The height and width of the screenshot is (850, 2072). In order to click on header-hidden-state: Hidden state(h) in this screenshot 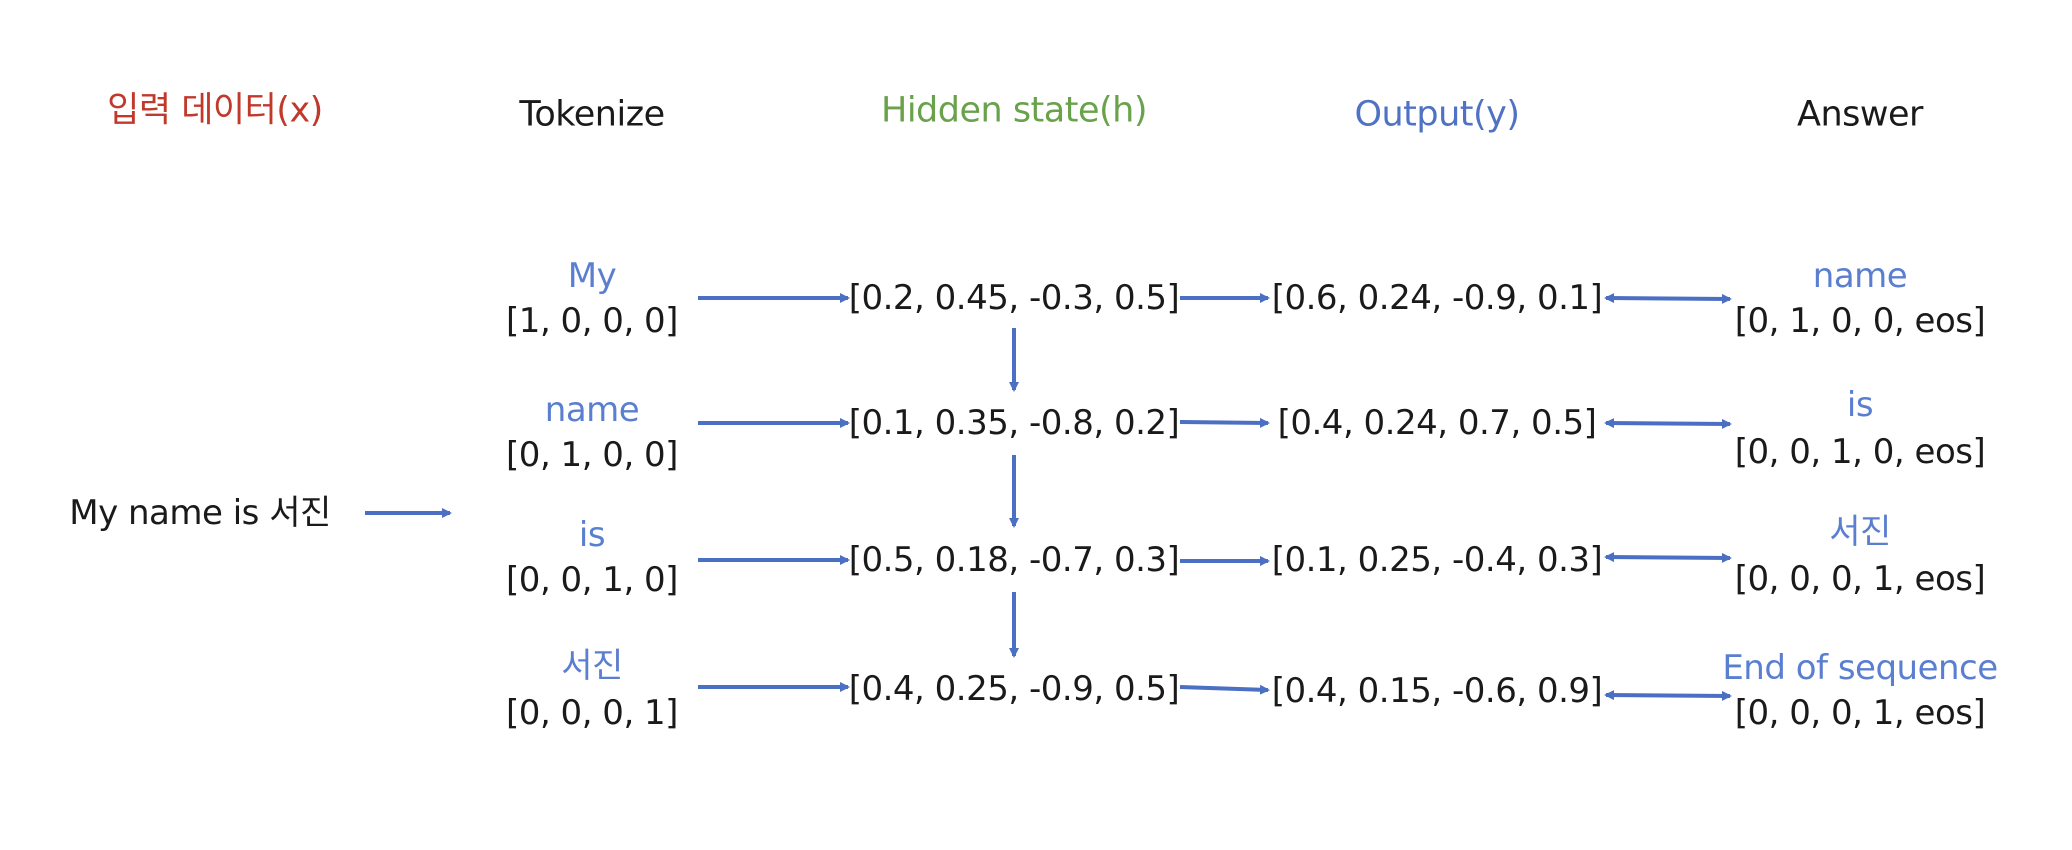, I will do `click(1014, 110)`.